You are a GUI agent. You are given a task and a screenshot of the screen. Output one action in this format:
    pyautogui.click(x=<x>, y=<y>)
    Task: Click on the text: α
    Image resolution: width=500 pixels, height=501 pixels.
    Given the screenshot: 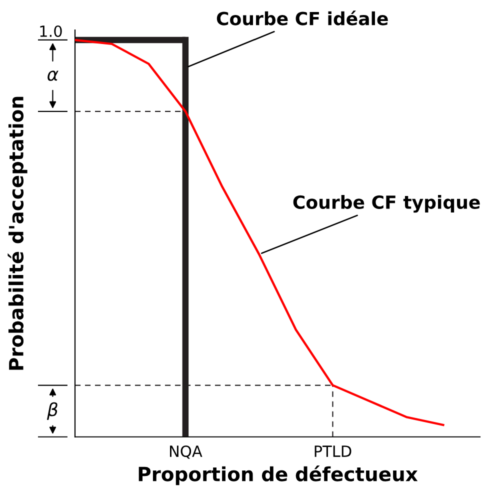 What is the action you would take?
    pyautogui.click(x=53, y=75)
    